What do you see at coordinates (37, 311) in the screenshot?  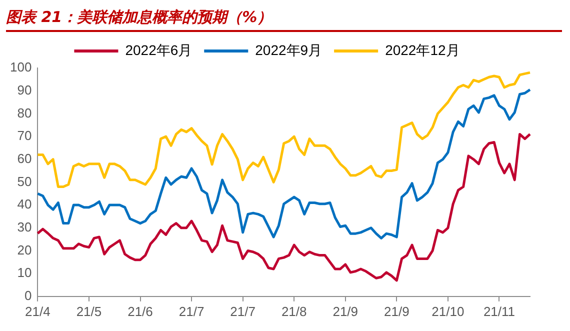 I see `x-tick-label: 21/4` at bounding box center [37, 311].